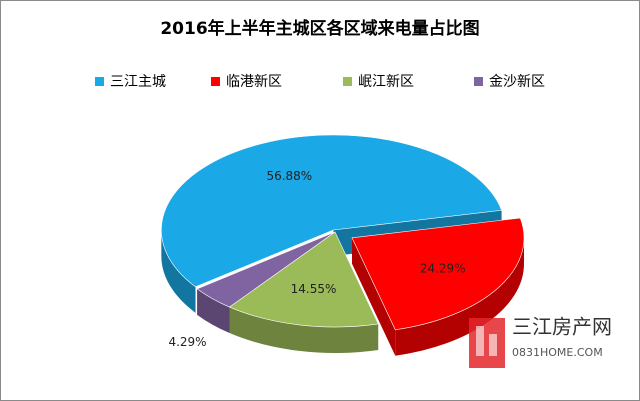 This screenshot has height=401, width=640. I want to click on chart-title: 2016年上半年主城区各区域来电量占比图, so click(319, 28).